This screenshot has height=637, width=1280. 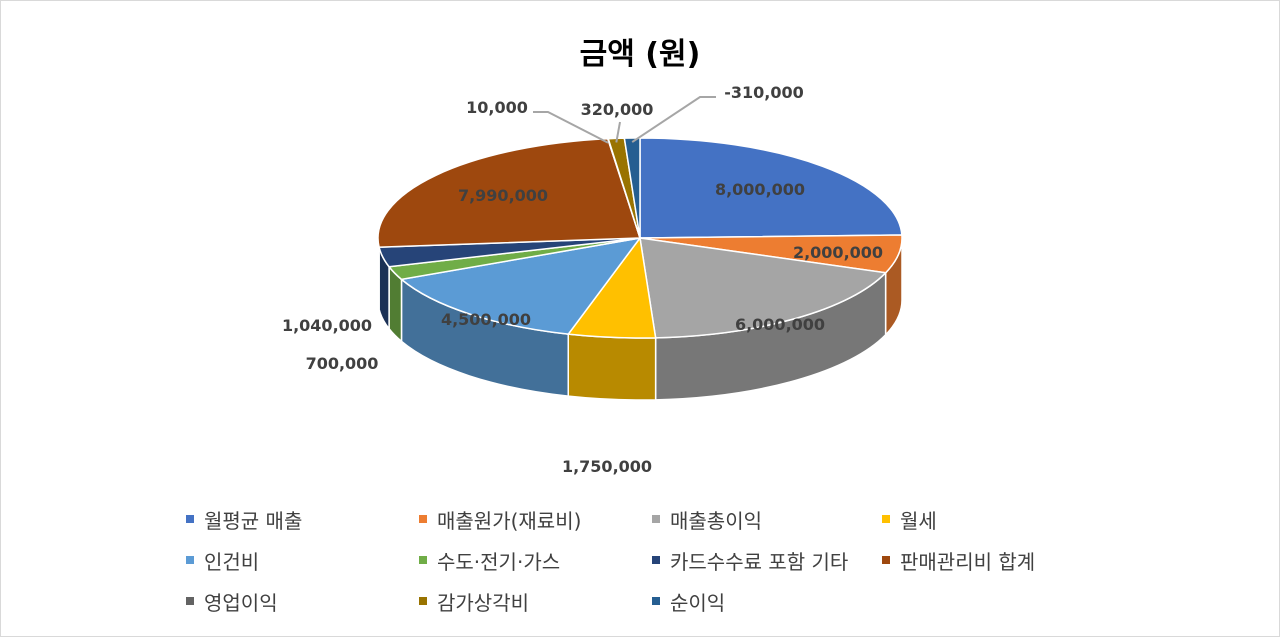 I want to click on legend-item-1: 월평균 매출, so click(x=244, y=519).